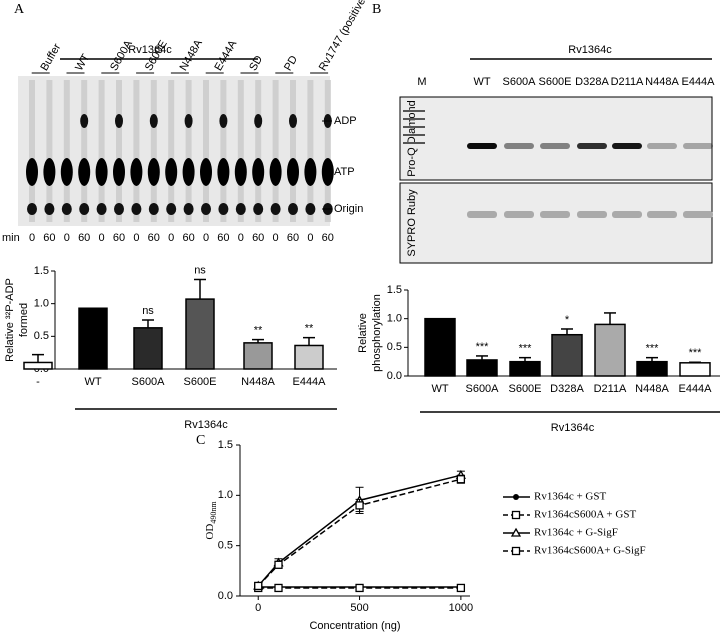 This screenshot has width=720, height=634. What do you see at coordinates (377, 333) in the screenshot?
I see `y-axis-label-line: phosphorylation` at bounding box center [377, 333].